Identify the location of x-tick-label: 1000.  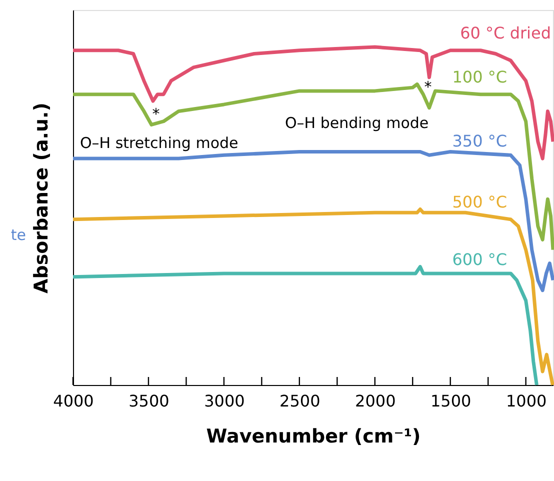
(526, 401).